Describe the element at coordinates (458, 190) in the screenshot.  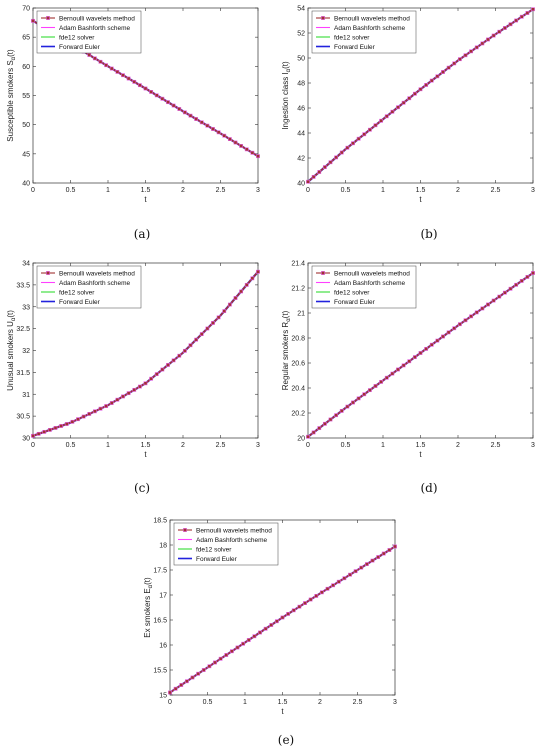
I see `x-tick-label: 2` at that location.